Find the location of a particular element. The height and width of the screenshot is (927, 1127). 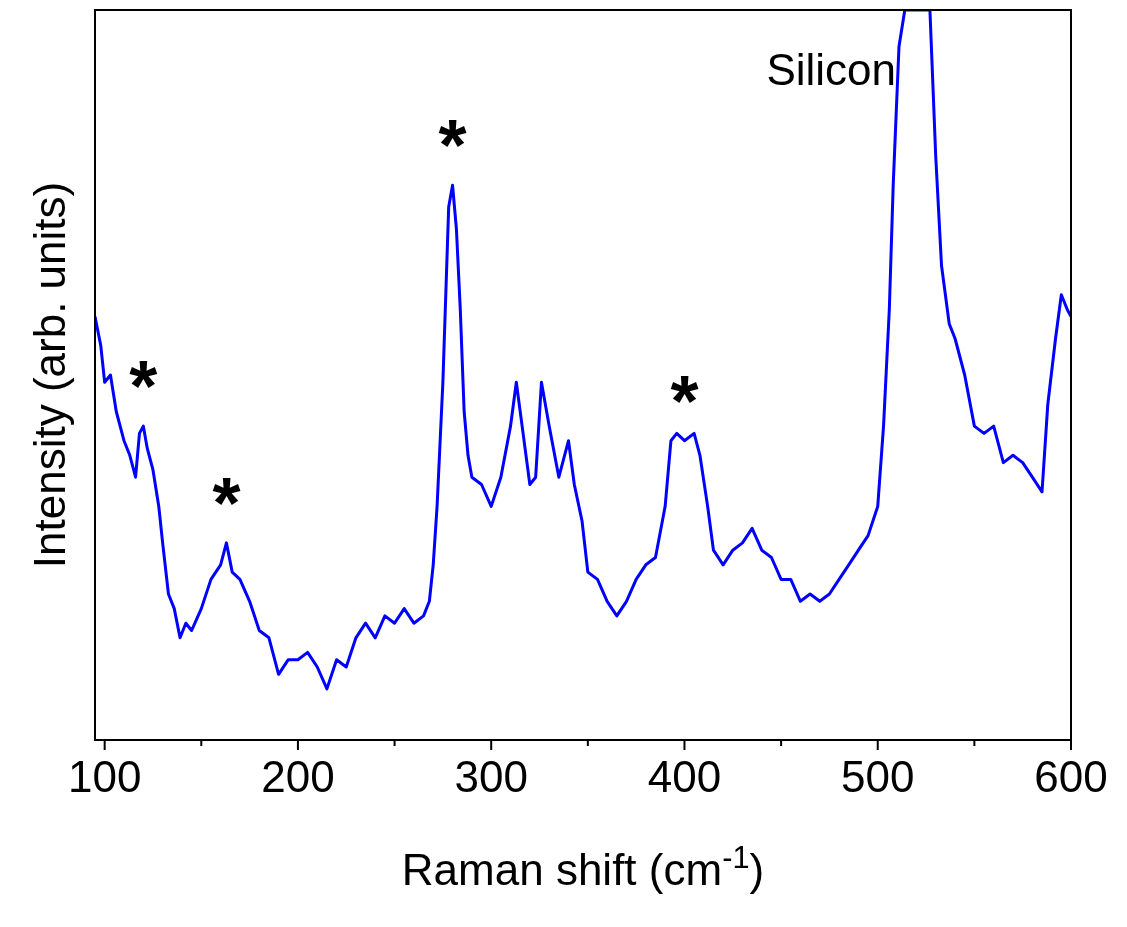

annotation: Silicon is located at coordinates (831, 69).